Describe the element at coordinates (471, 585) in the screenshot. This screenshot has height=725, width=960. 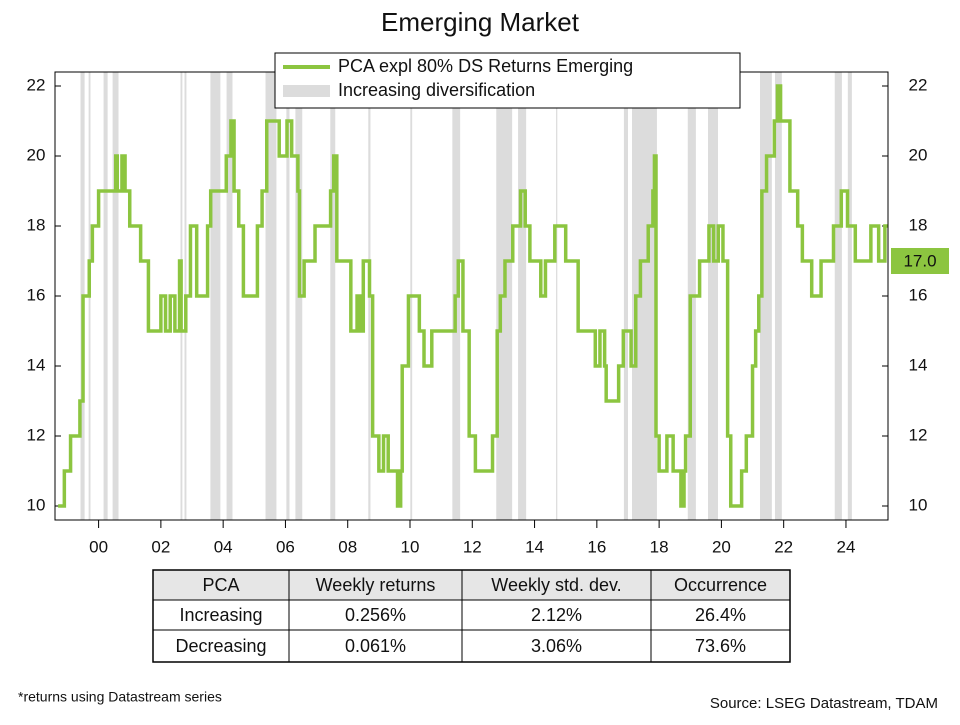
I see `table-header-bg` at that location.